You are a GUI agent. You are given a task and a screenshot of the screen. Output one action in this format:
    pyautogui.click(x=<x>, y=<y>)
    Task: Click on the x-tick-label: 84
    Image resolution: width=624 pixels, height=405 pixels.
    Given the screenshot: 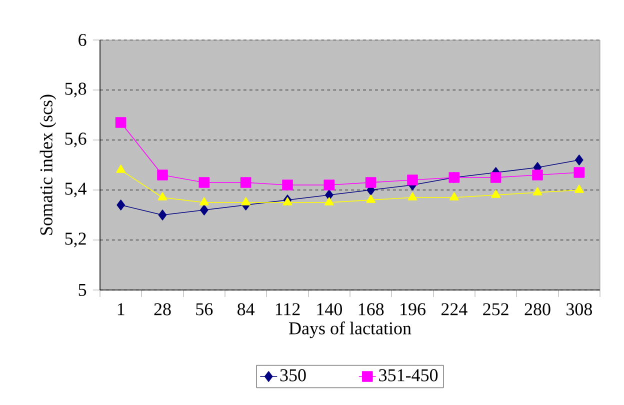 What is the action you would take?
    pyautogui.click(x=246, y=309)
    